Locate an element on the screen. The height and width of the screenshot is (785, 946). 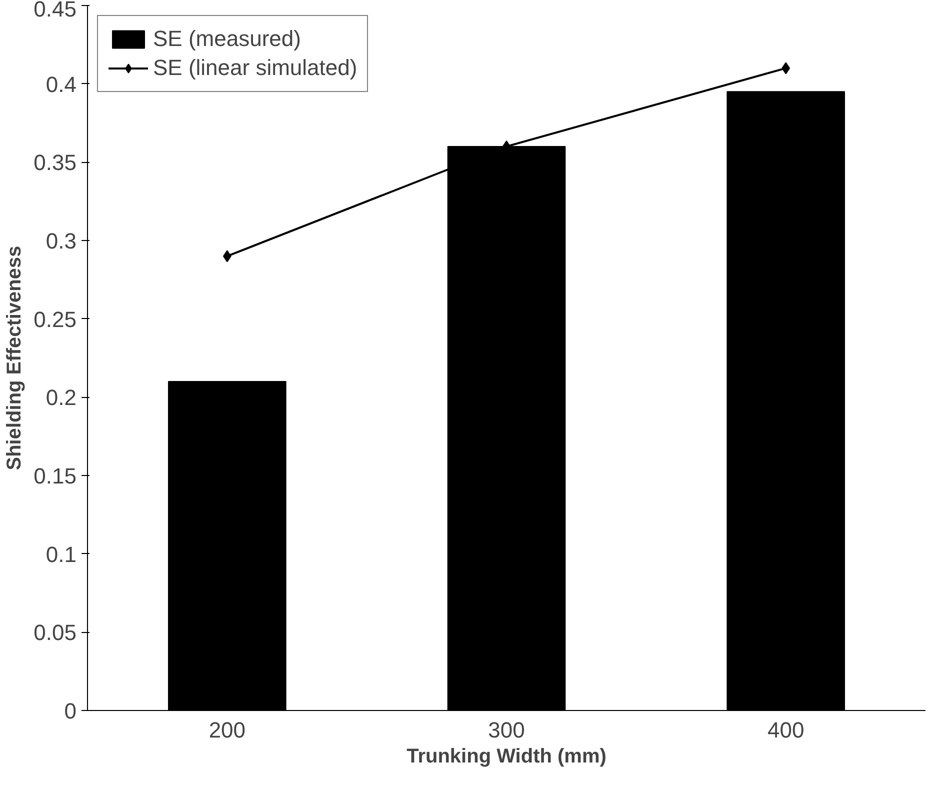
y-tick-label: 0.3 is located at coordinates (61, 241).